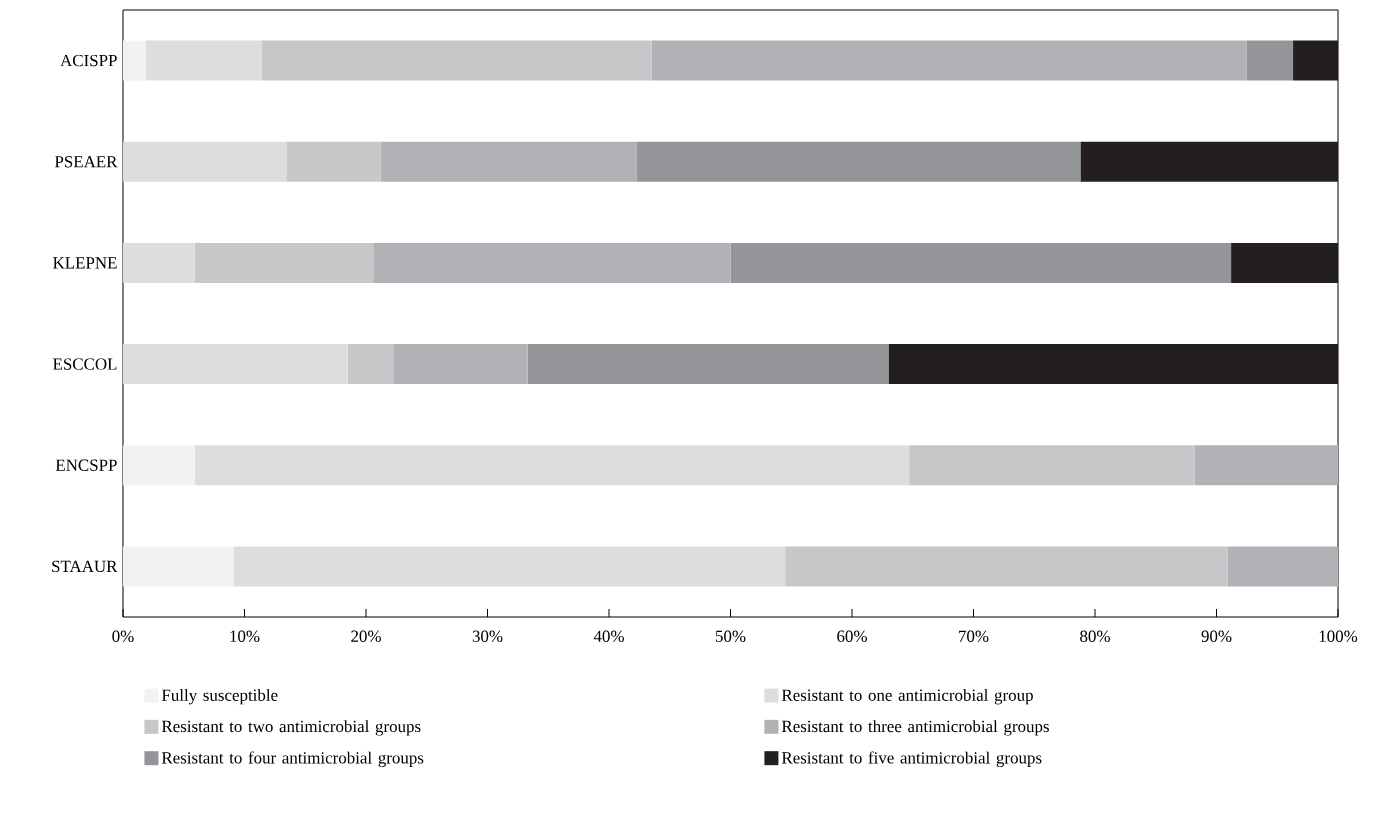  I want to click on x-tick-label: 100%, so click(1338, 636).